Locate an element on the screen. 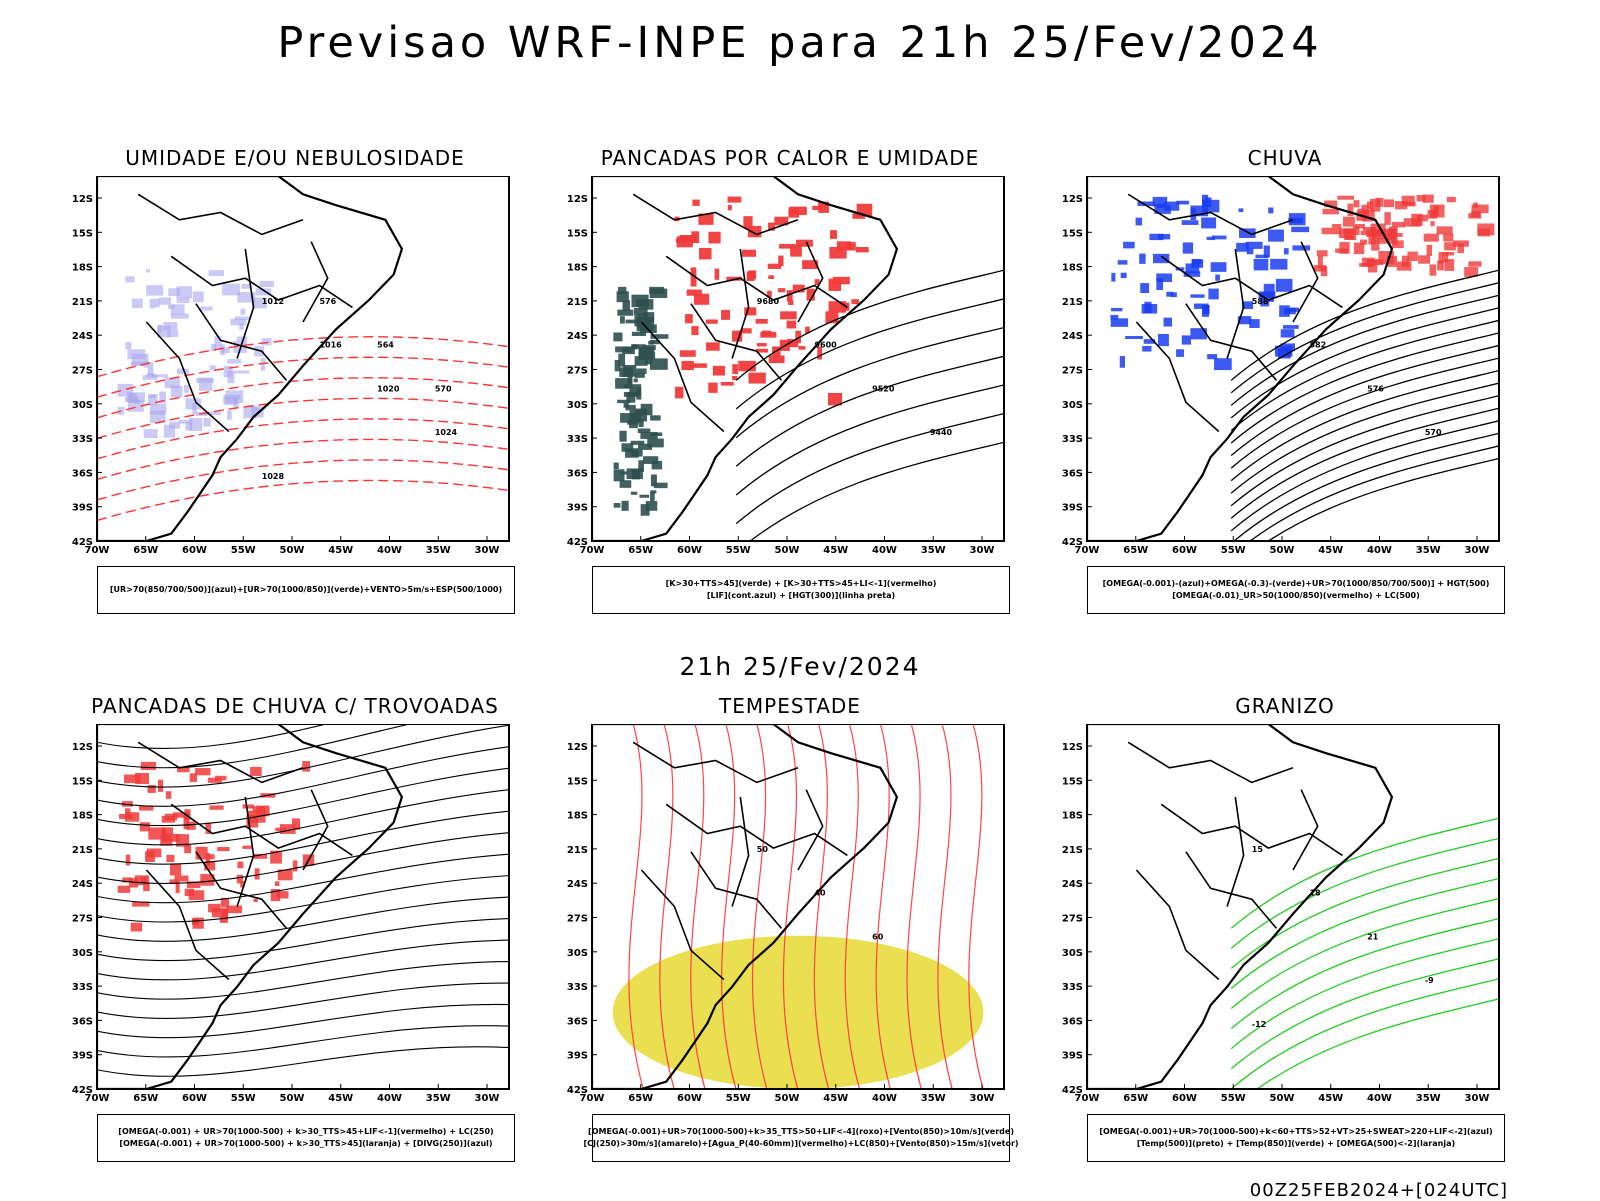  contour-label: 21 is located at coordinates (1373, 936).